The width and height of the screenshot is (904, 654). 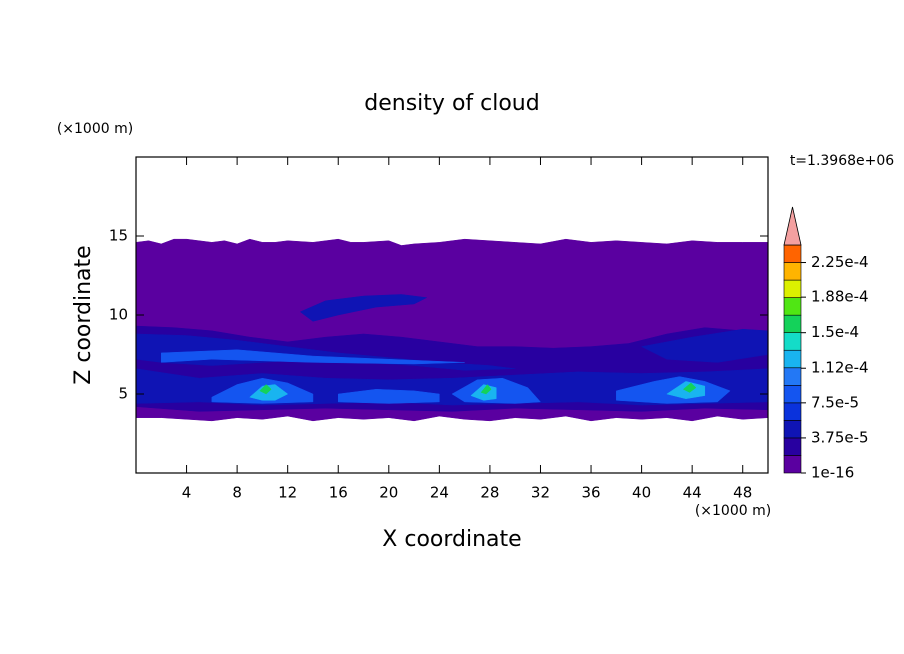 What do you see at coordinates (489, 493) in the screenshot?
I see `x-tick-label: 28` at bounding box center [489, 493].